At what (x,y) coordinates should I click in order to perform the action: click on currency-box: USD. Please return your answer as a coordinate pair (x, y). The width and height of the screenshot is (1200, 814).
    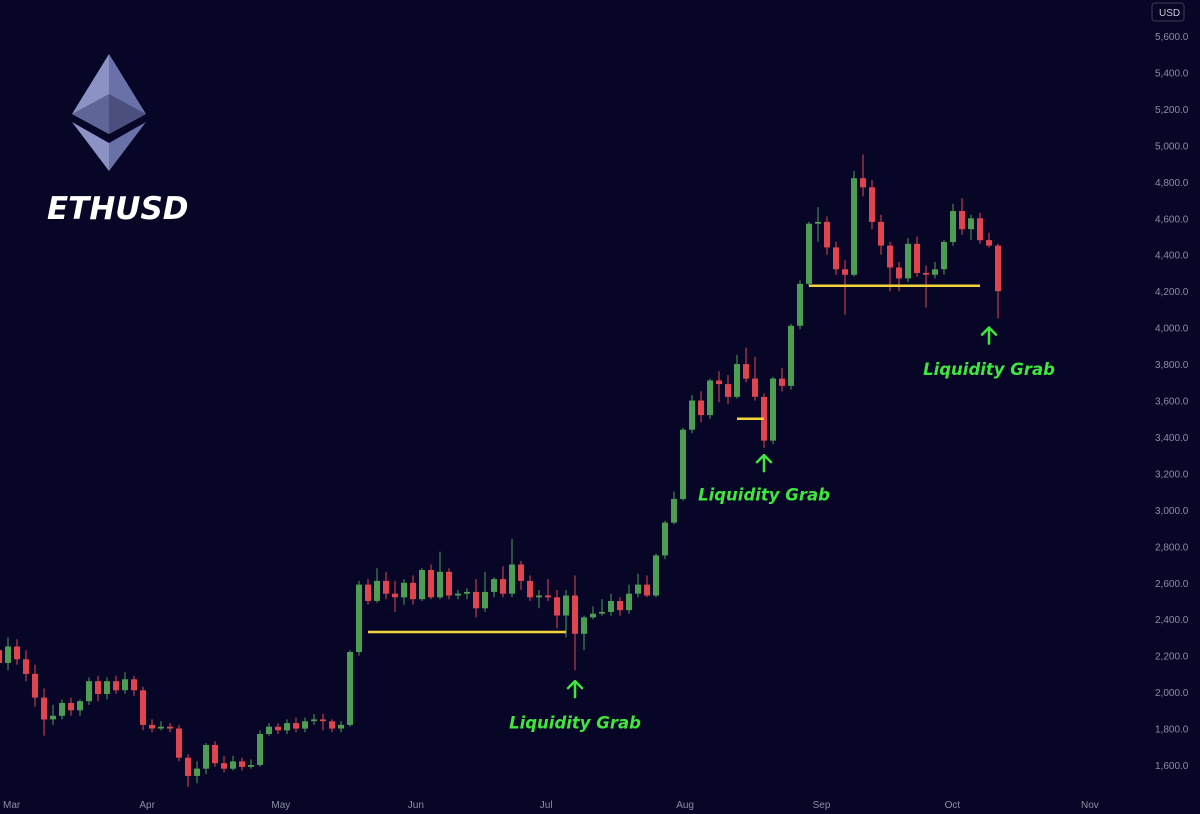
    Looking at the image, I should click on (1168, 12).